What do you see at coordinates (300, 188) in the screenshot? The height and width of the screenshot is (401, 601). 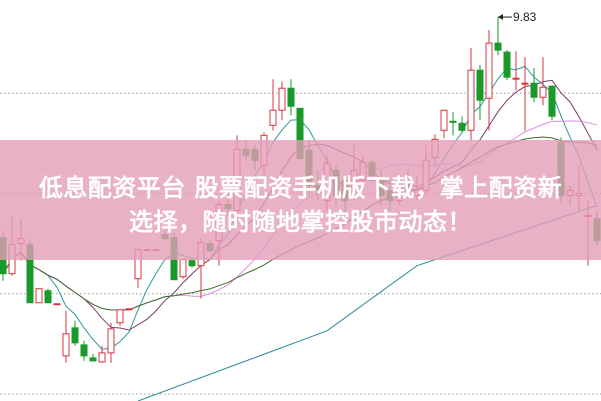 I see `banner-line-1: 低息配资平台 股票配资手机版下载，掌上配资新` at bounding box center [300, 188].